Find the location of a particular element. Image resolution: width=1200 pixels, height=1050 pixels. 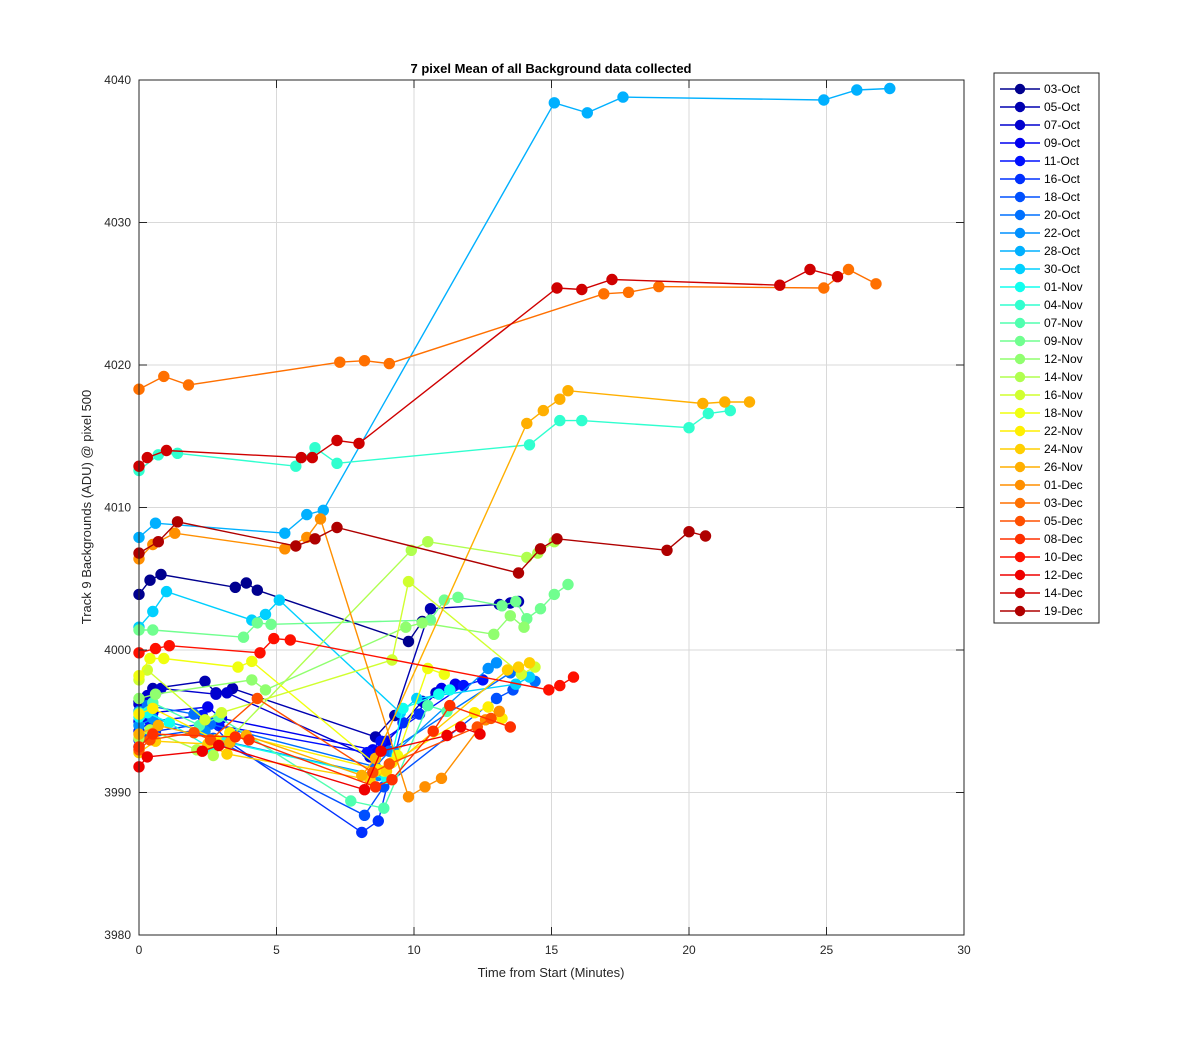

legend-label: 20-Oct is located at coordinates (1062, 215).